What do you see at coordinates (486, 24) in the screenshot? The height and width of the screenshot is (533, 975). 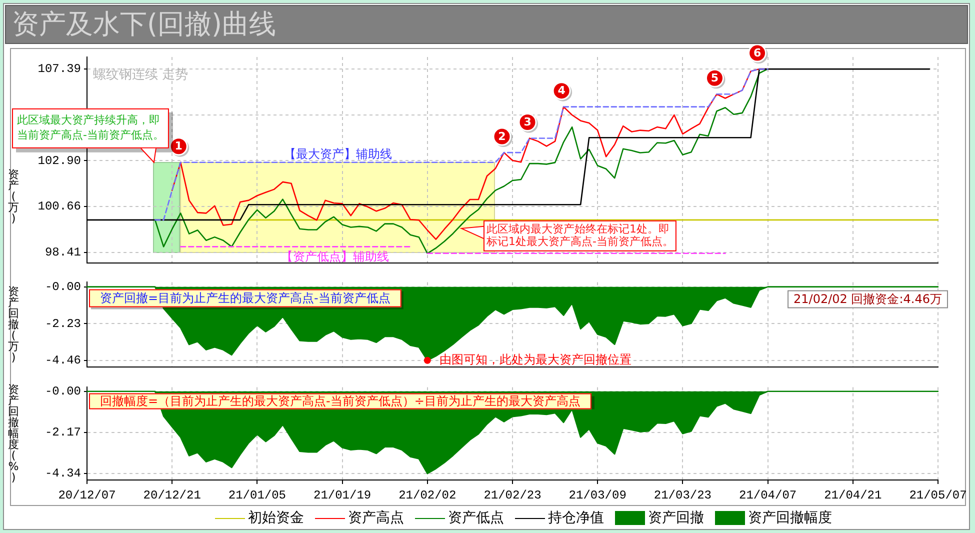 I see `chart-title: 资产及水下(回撤)曲线` at bounding box center [486, 24].